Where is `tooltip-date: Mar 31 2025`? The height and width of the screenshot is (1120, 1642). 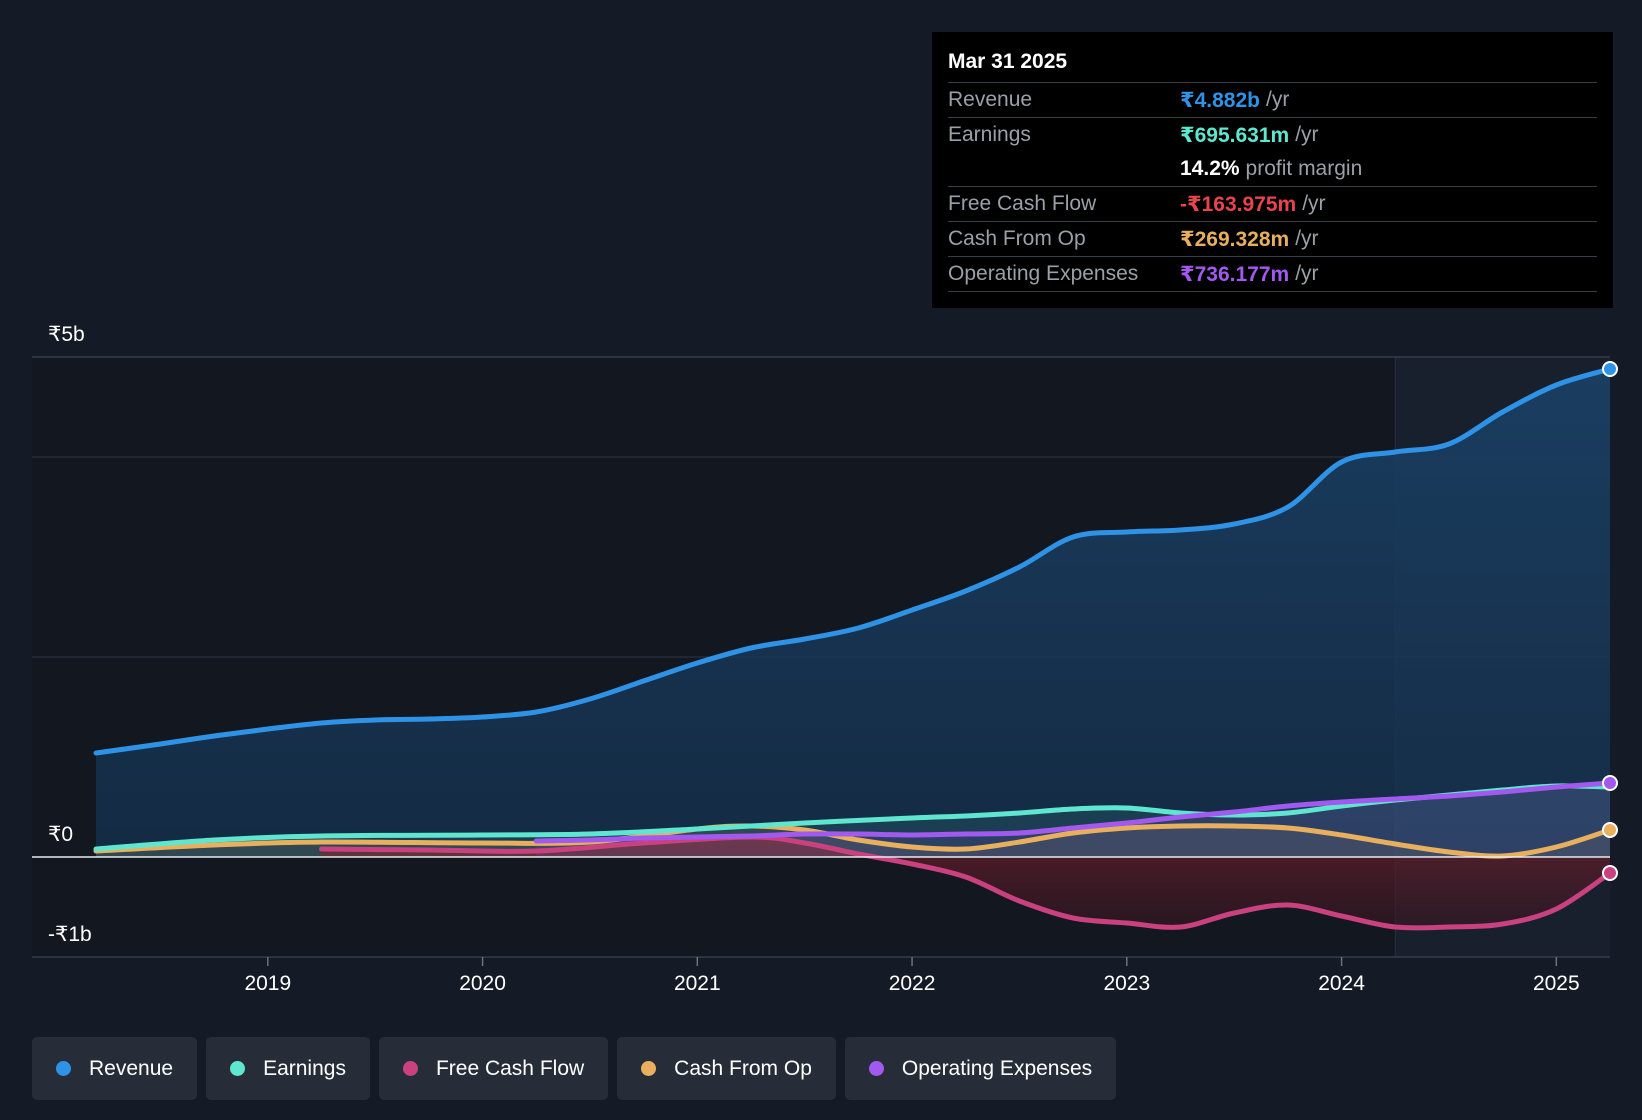
tooltip-date: Mar 31 2025 is located at coordinates (1008, 61).